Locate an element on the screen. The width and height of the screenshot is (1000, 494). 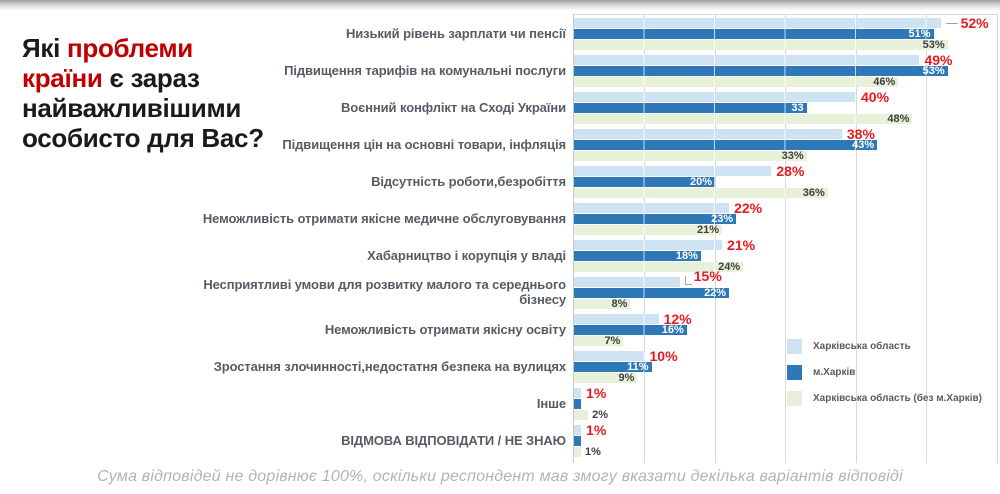
bar-value-label: 16% is located at coordinates (672, 330).